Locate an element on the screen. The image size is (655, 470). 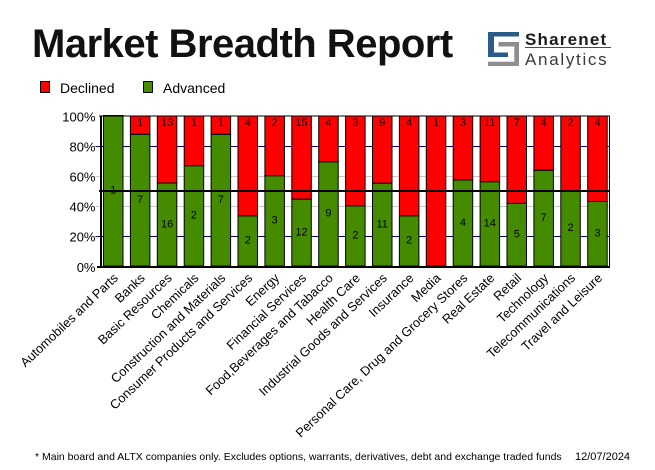
svg-text: 60% is located at coordinates (82, 177).